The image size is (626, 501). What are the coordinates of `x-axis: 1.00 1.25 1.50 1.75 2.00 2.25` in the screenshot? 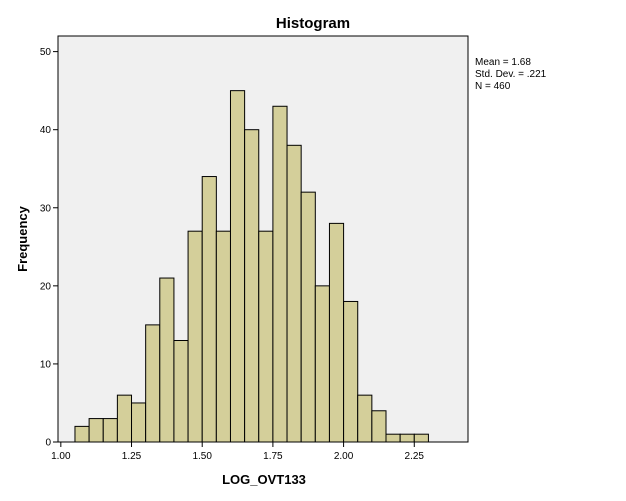 It's located at (237, 452).